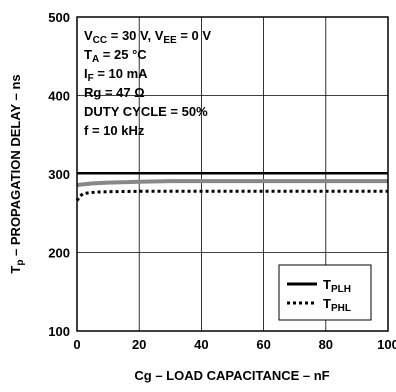 Image resolution: width=396 pixels, height=392 pixels. What do you see at coordinates (95, 59) in the screenshot?
I see `subscript-text: A` at bounding box center [95, 59].